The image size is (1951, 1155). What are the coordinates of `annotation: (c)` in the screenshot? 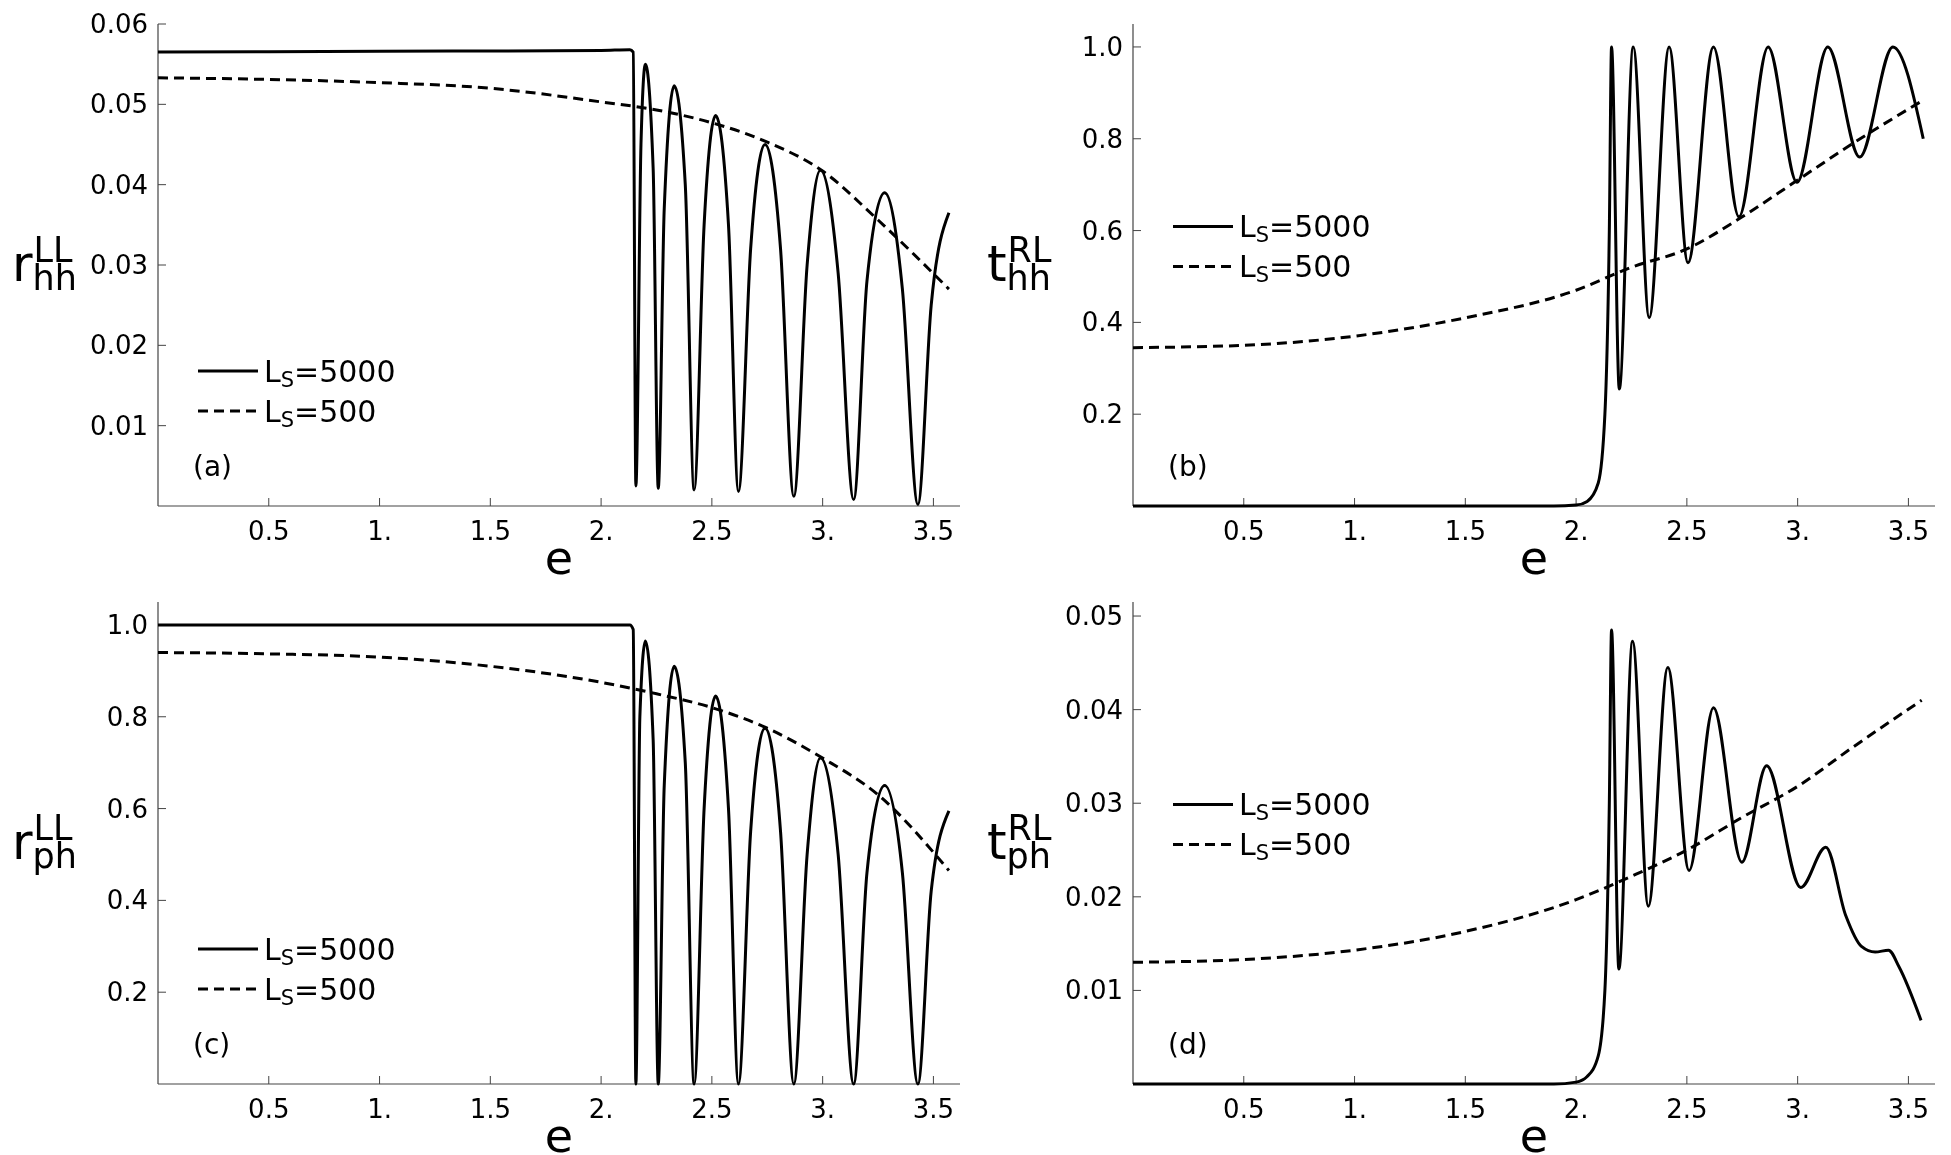 It's located at (212, 1044).